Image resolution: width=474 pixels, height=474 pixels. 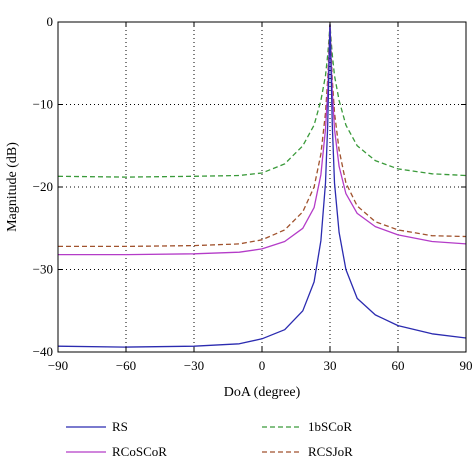 I want to click on legend-label: RCSJoR, so click(x=330, y=451).